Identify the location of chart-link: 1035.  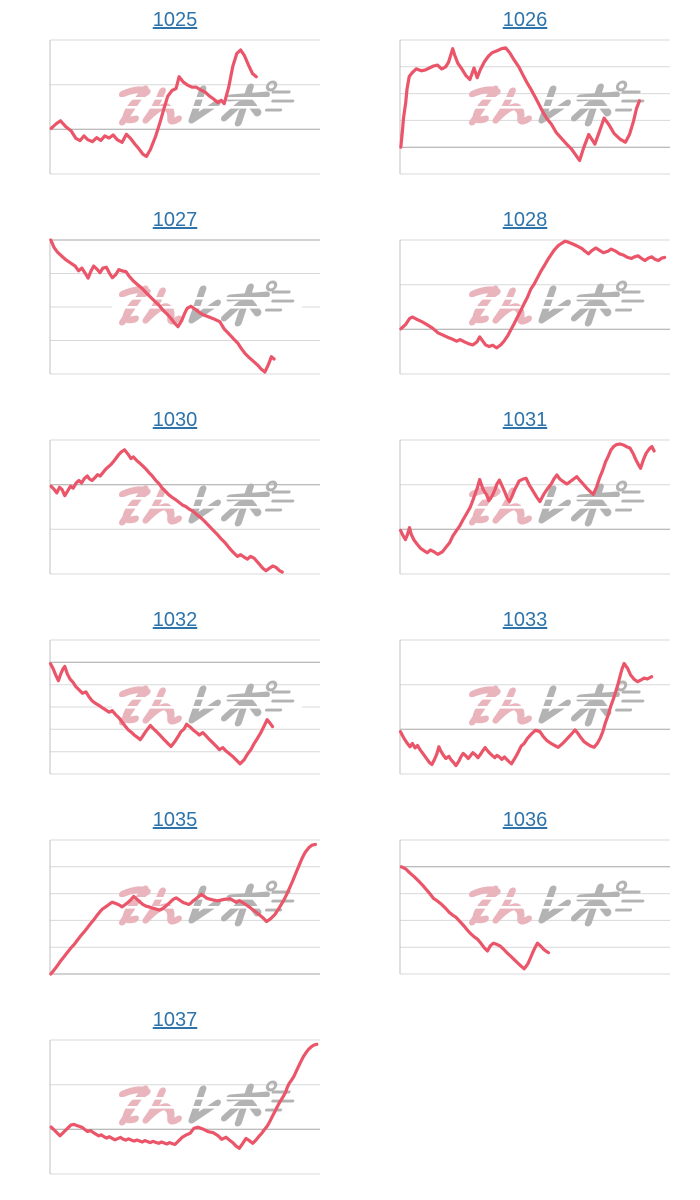
(175, 820).